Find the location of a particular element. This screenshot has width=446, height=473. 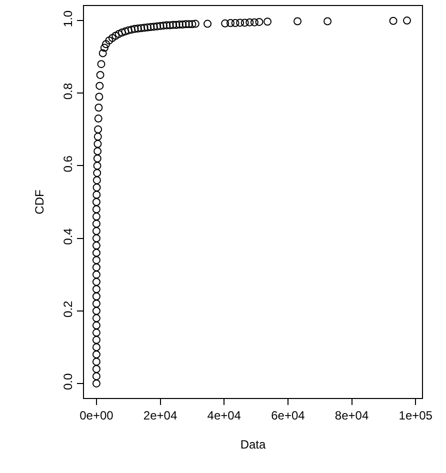

x-tick-label: 1e+05 is located at coordinates (415, 415).